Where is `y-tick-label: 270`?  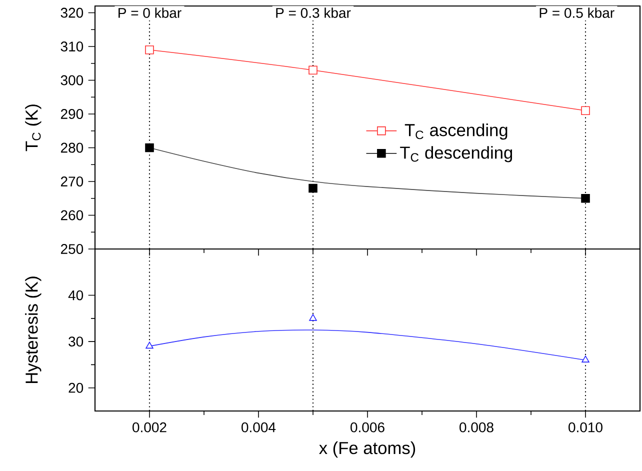 y-tick-label: 270 is located at coordinates (72, 181).